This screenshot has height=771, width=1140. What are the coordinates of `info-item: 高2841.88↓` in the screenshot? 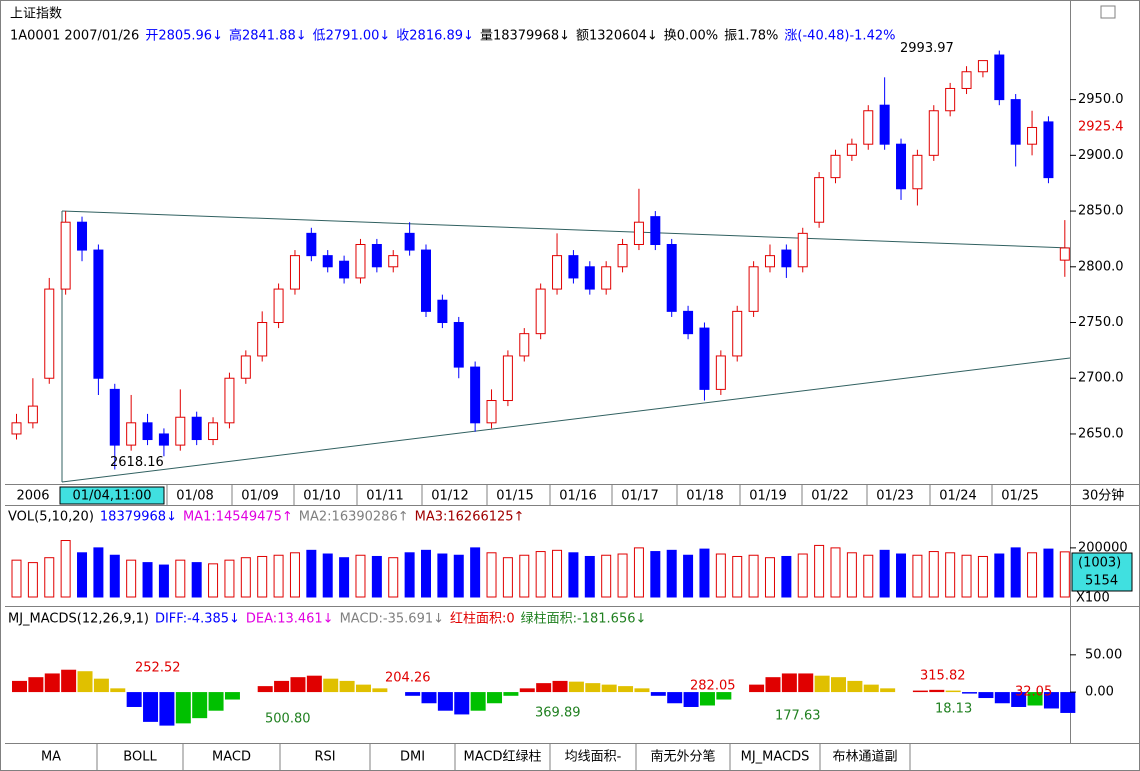 It's located at (268, 36).